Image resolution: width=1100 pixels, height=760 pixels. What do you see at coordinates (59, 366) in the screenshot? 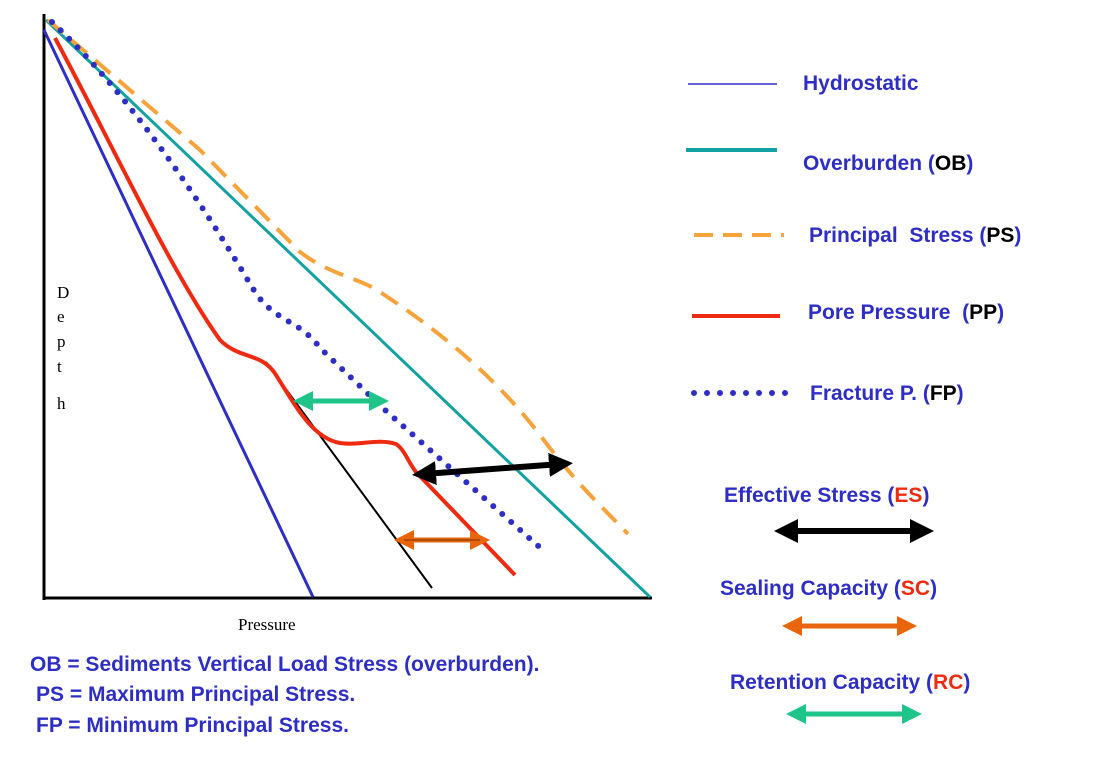
I see `svg-text: t` at bounding box center [59, 366].